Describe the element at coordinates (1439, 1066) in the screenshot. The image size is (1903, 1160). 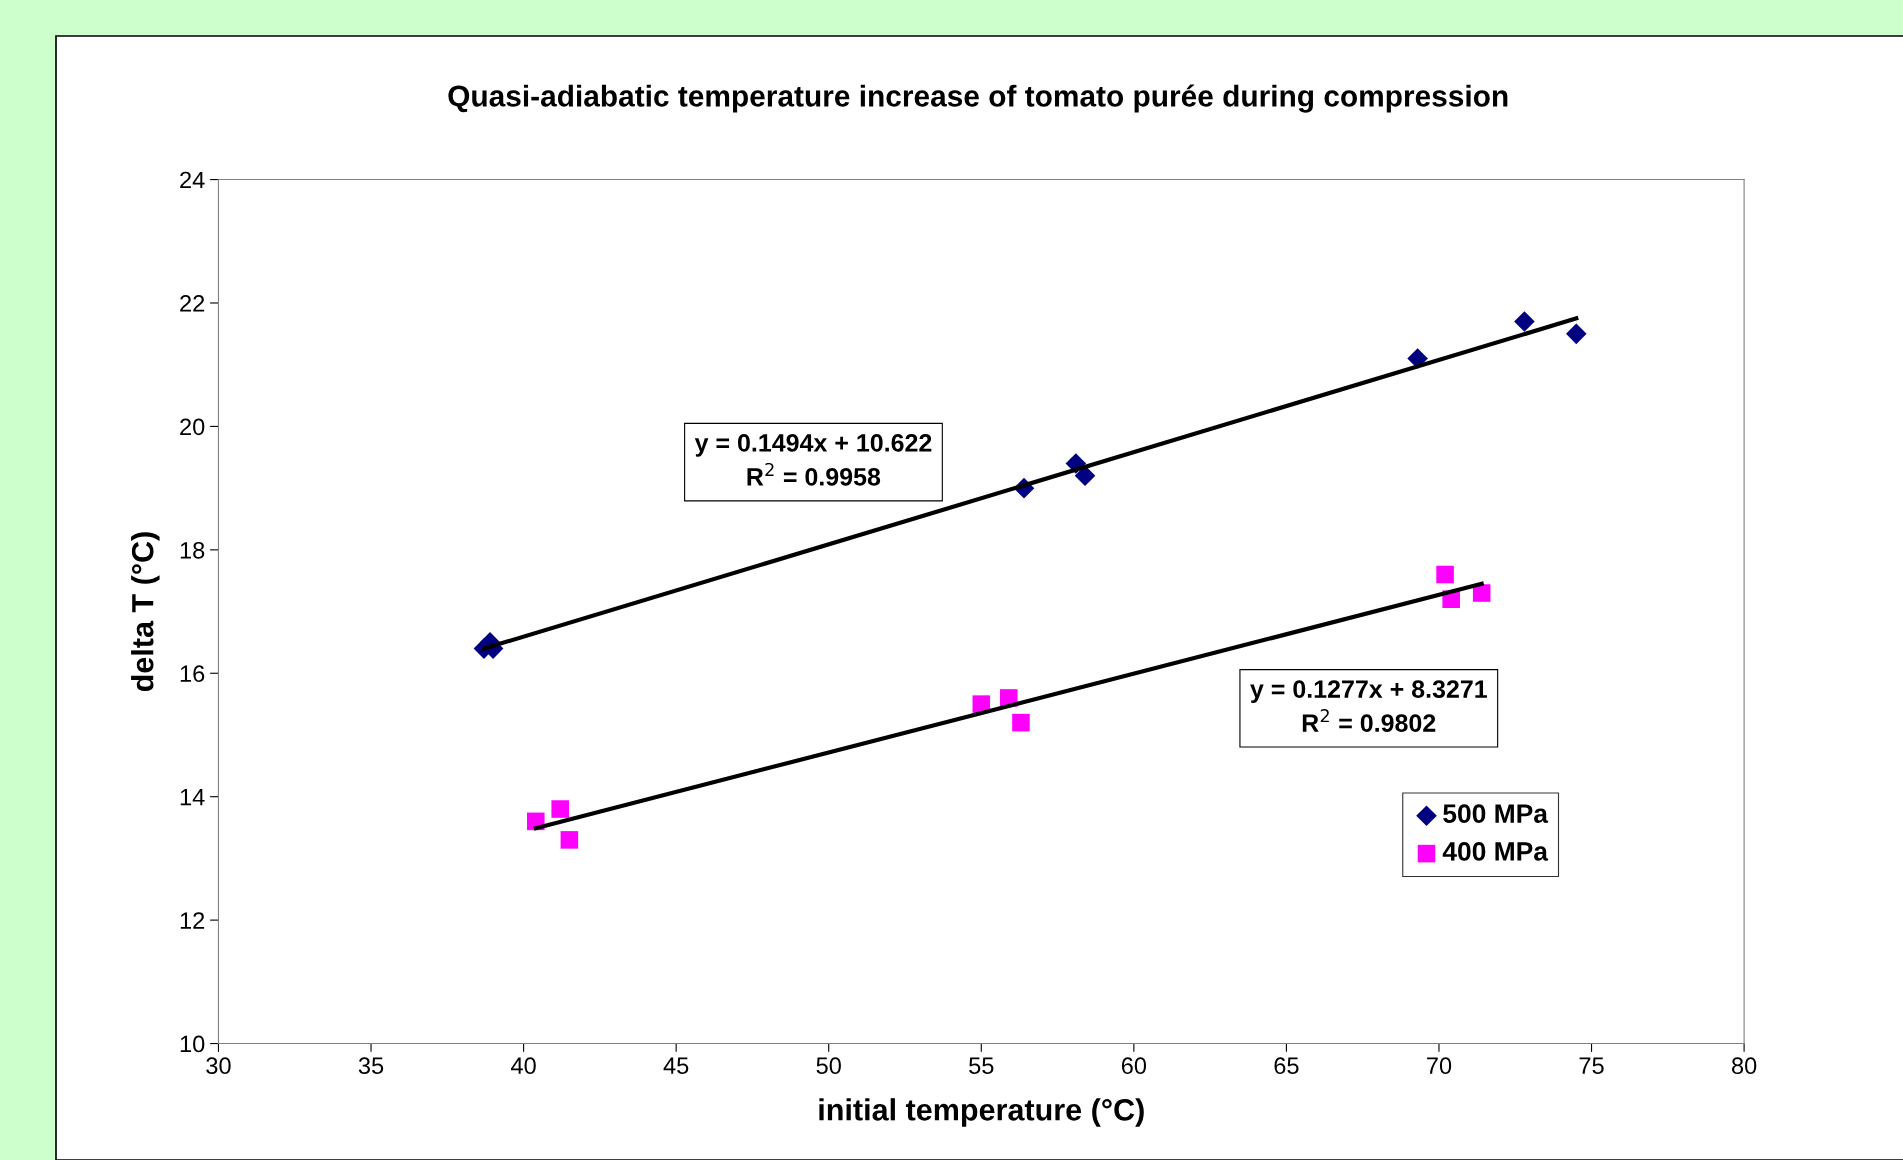
I see `x-tick-label: 70` at that location.